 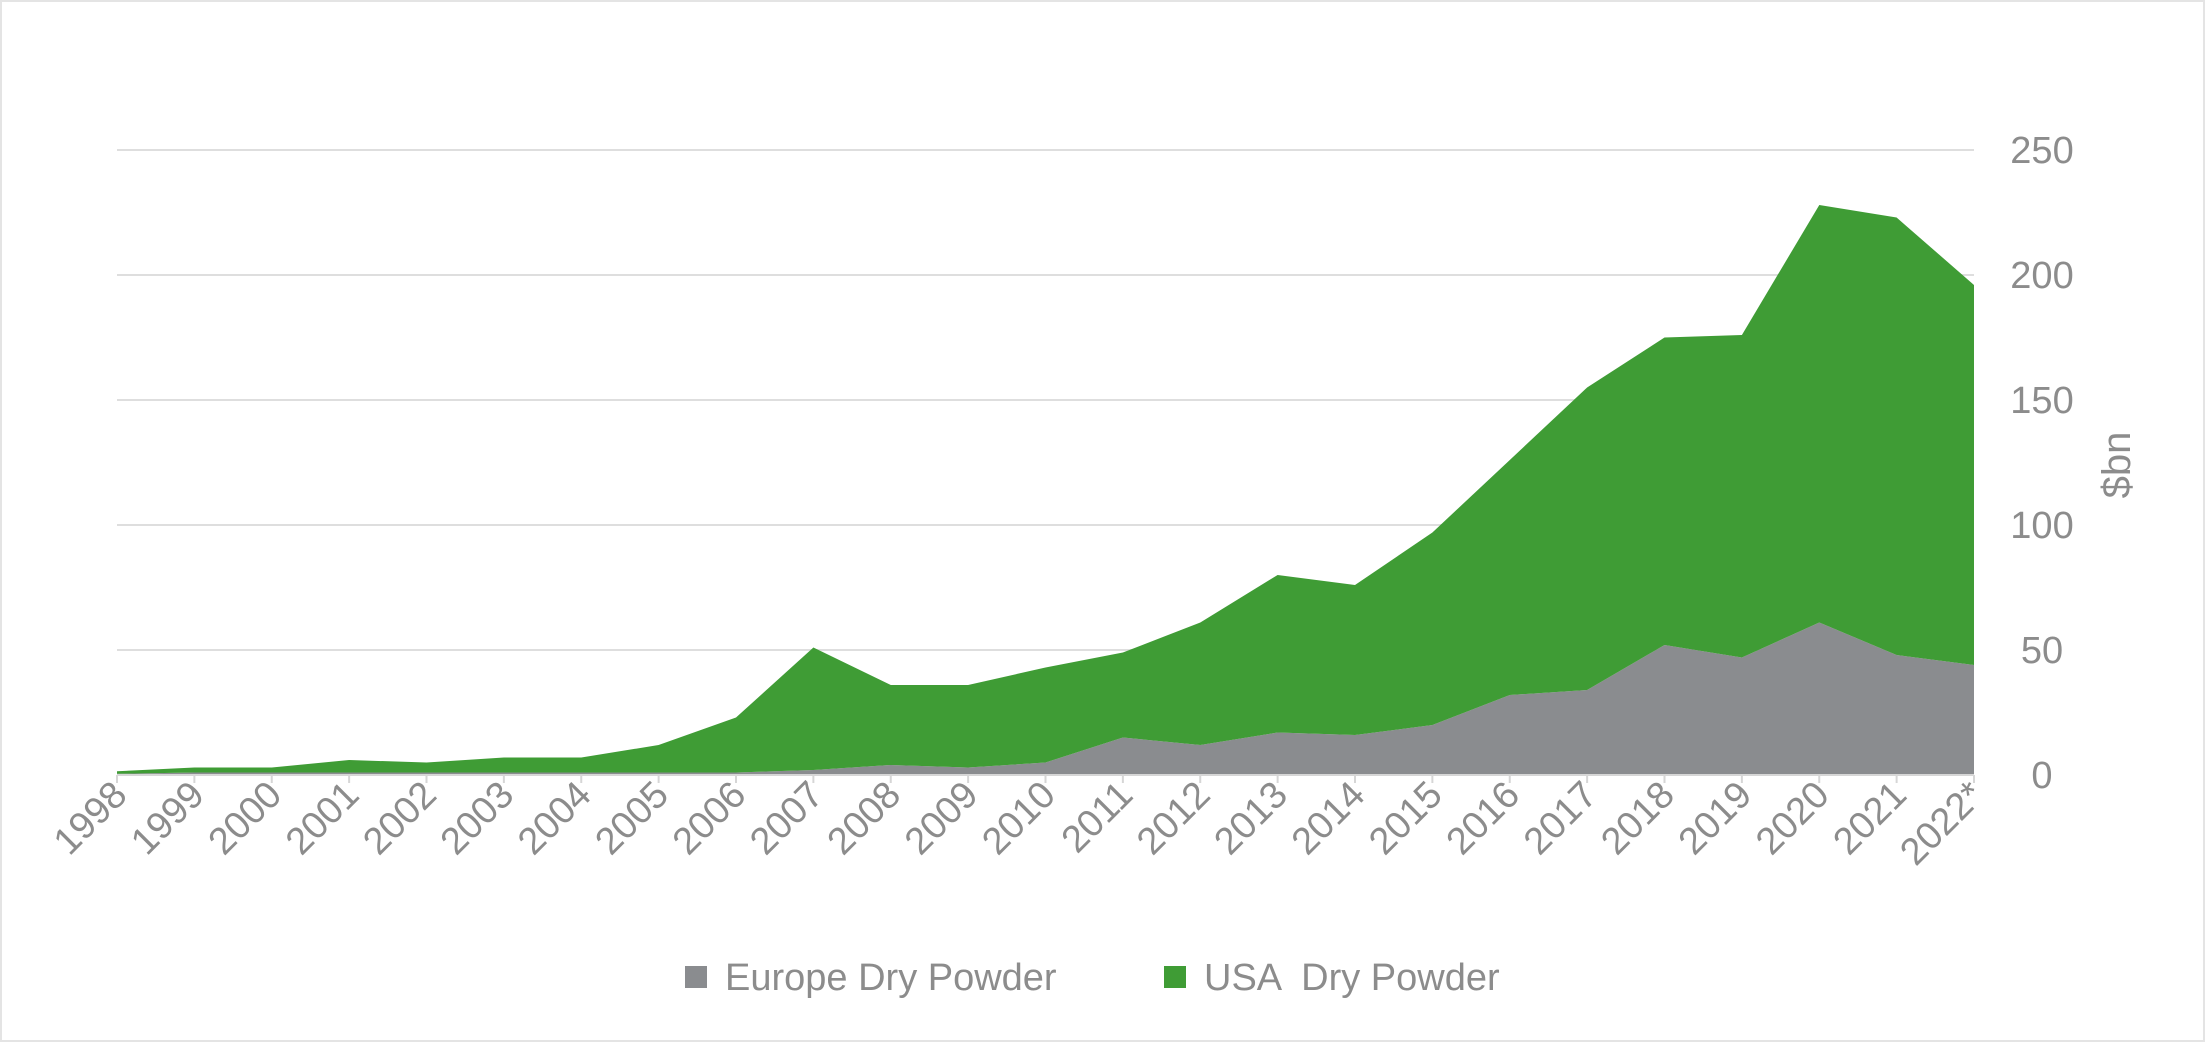 What do you see at coordinates (1251, 818) in the screenshot?
I see `x-tick-label: 2013` at bounding box center [1251, 818].